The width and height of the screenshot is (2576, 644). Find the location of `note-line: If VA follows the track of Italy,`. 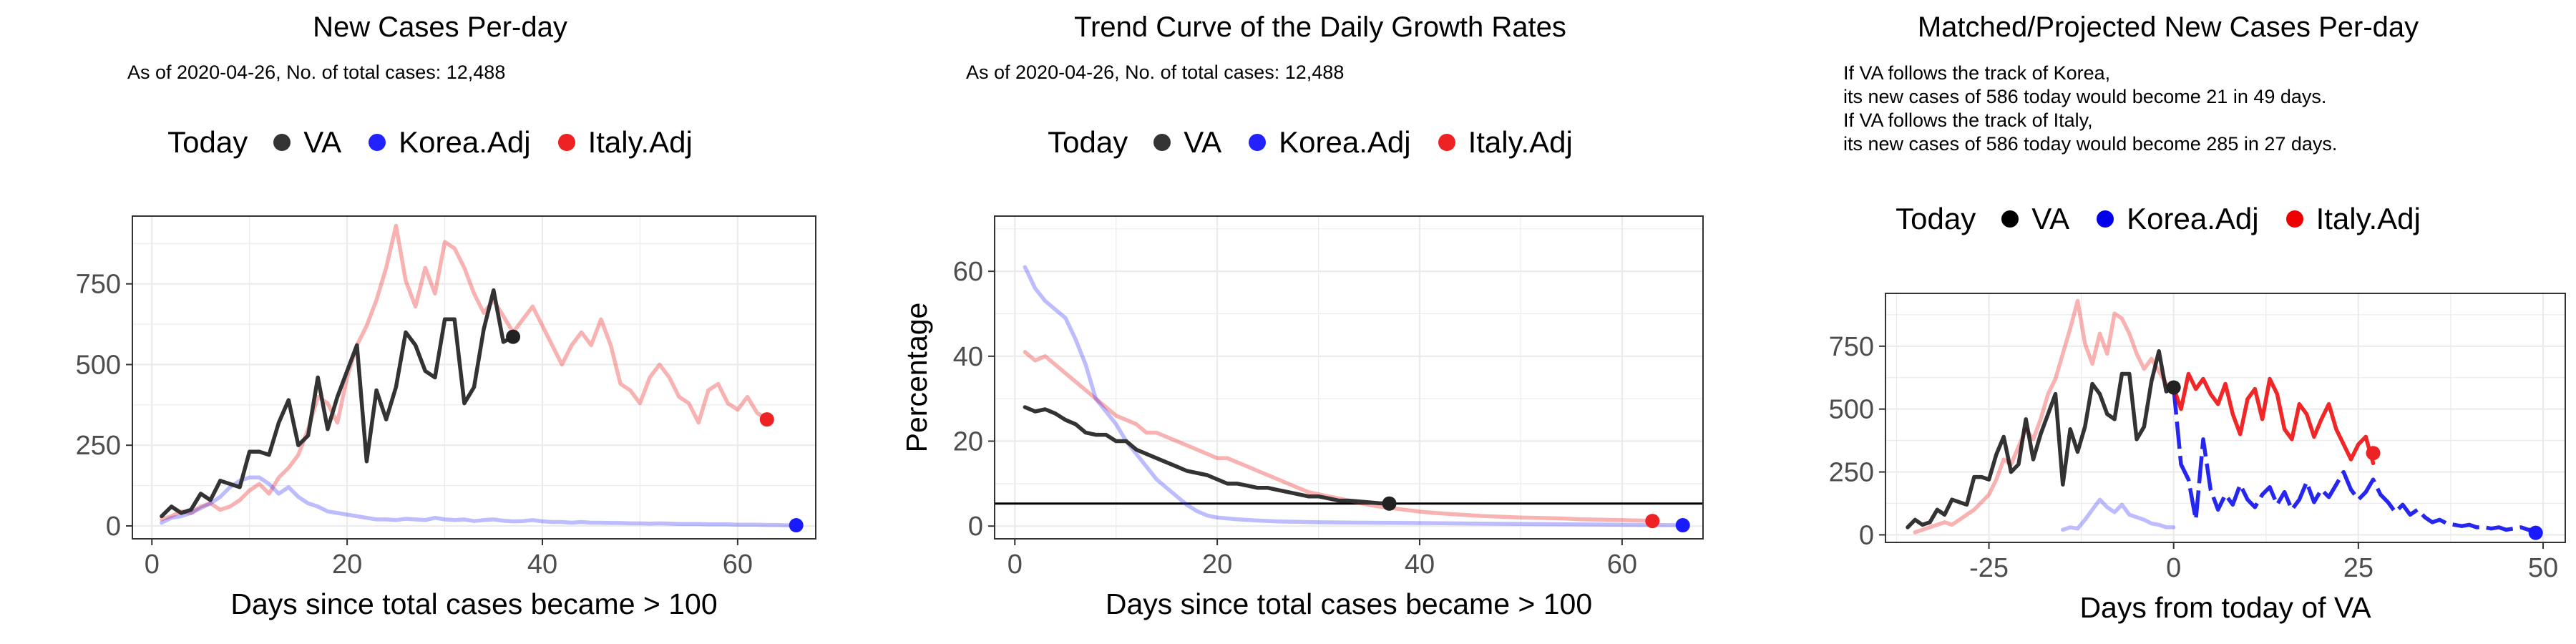

note-line: If VA follows the track of Italy, is located at coordinates (1968, 120).